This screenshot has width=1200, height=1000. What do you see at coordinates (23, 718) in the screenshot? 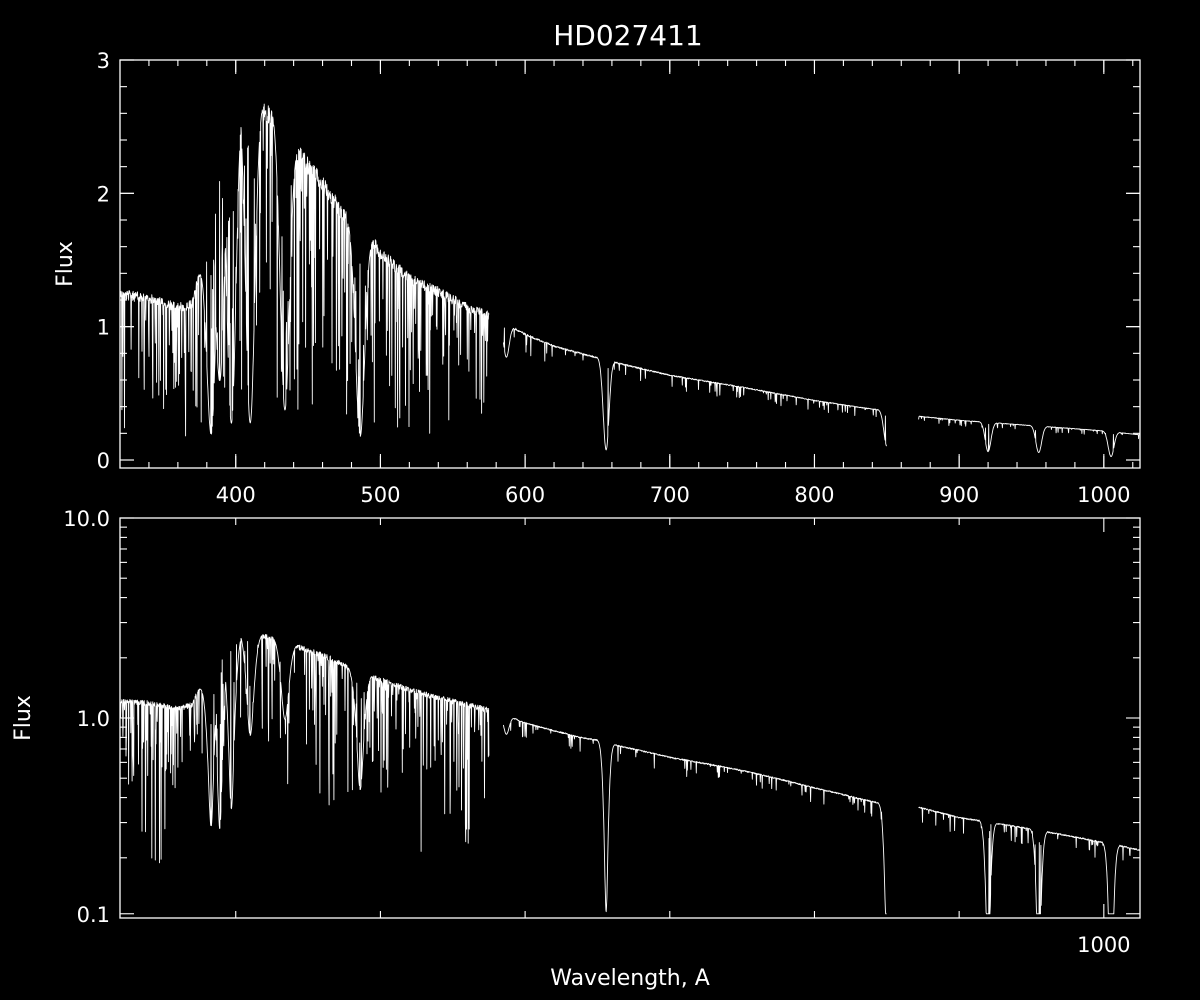
I see `log-panel-ylabel: Flux` at bounding box center [23, 718].